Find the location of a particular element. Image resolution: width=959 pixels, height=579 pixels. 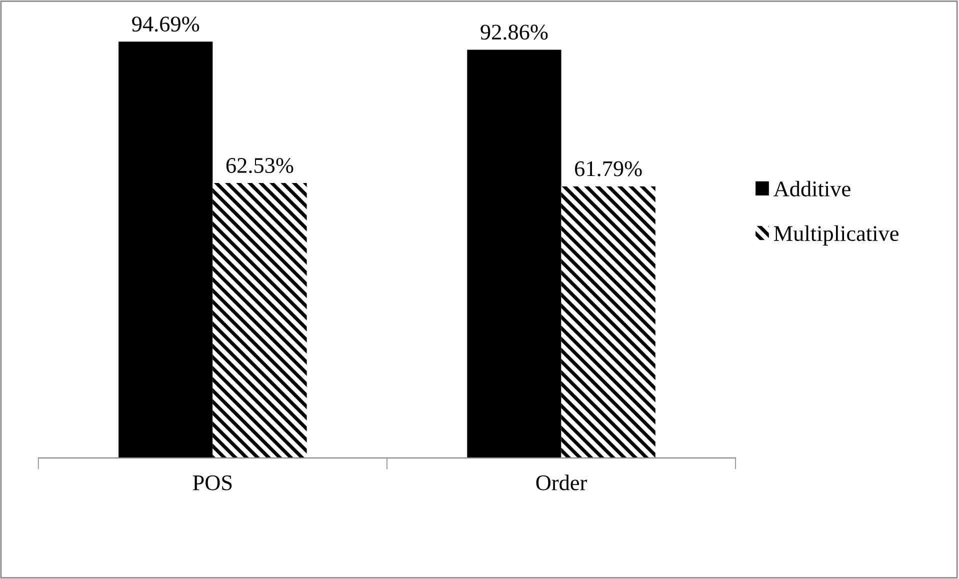

legend-label: Additive is located at coordinates (812, 188).